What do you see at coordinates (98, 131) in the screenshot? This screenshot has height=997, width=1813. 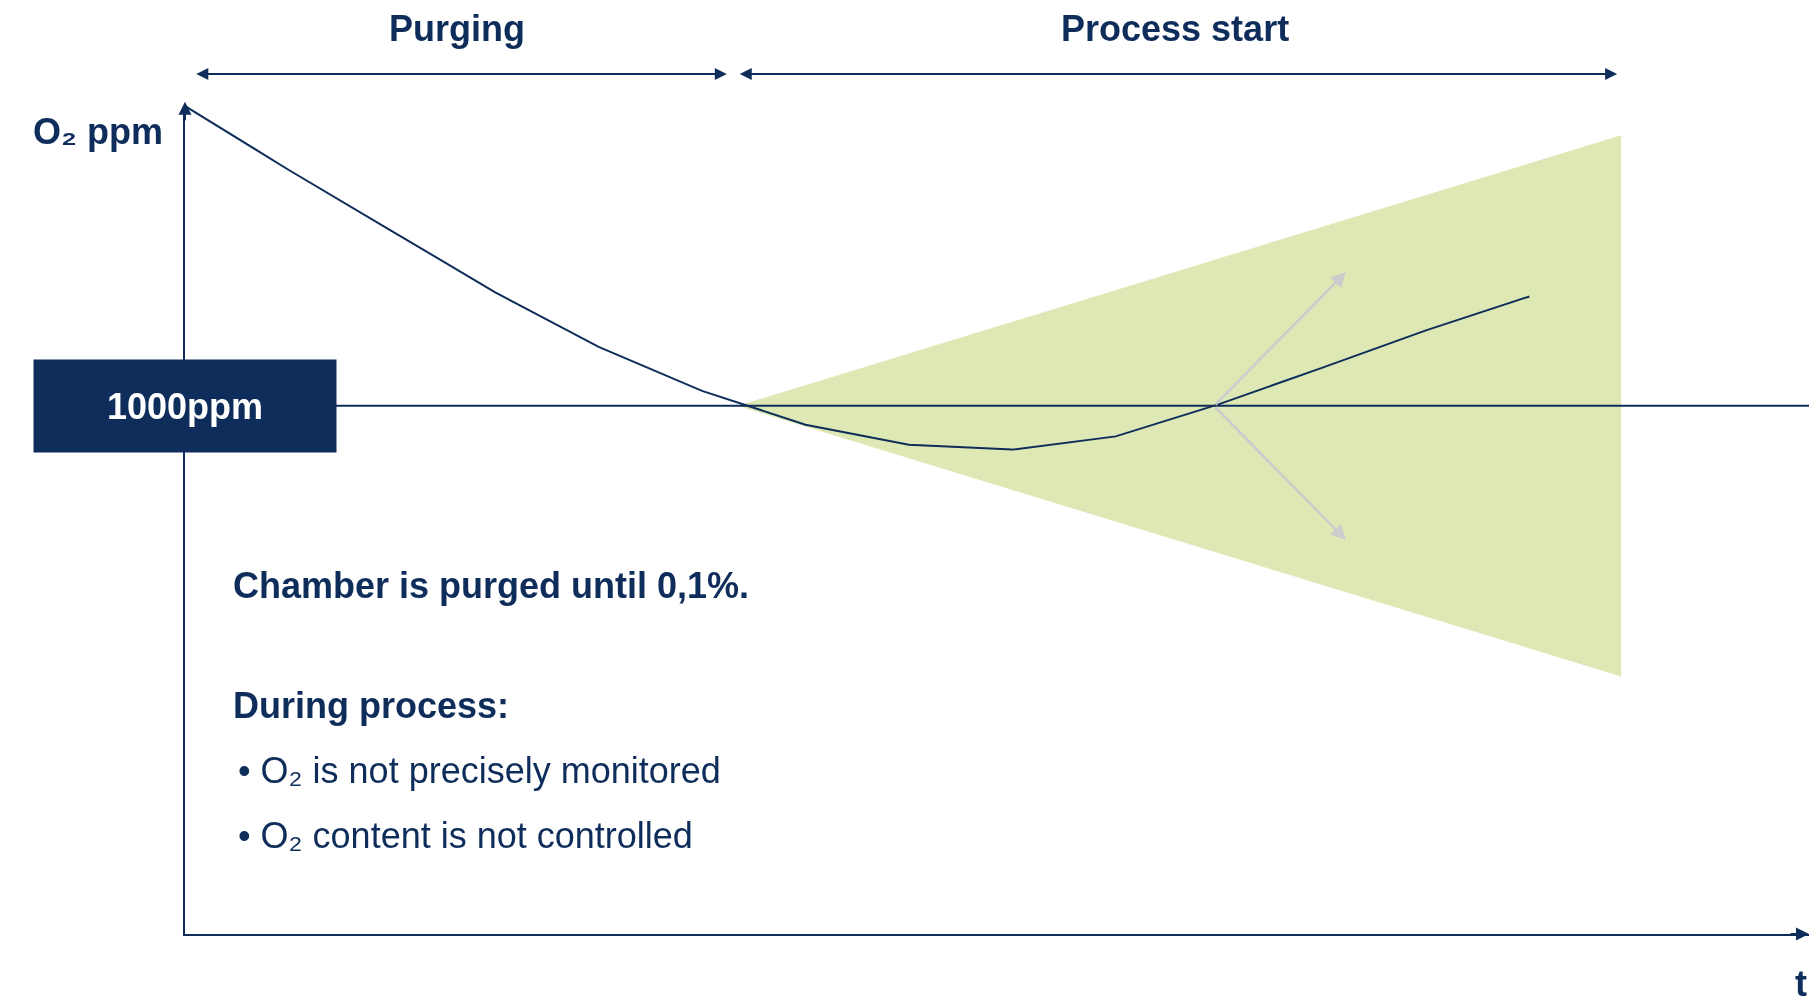 I see `y-axis-title: O₂ ppm` at bounding box center [98, 131].